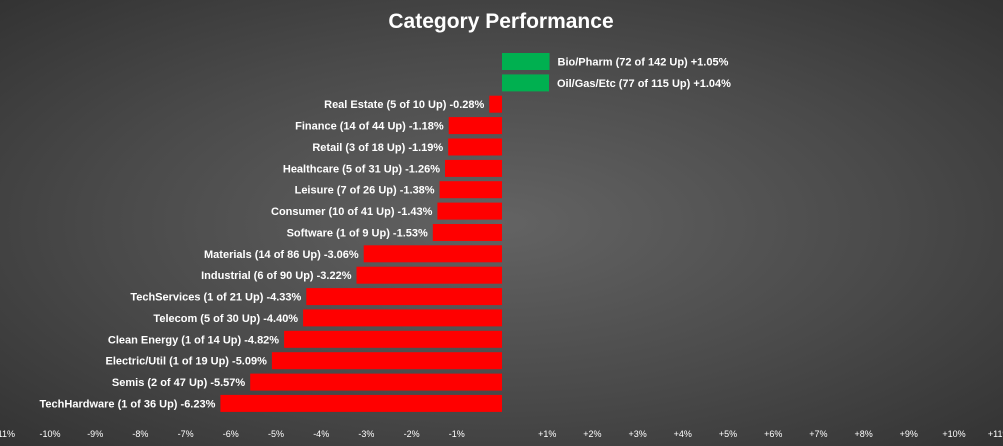 The height and width of the screenshot is (446, 1003). I want to click on bar-label: Finance (14 of 44 Up) -1.18%, so click(369, 127).